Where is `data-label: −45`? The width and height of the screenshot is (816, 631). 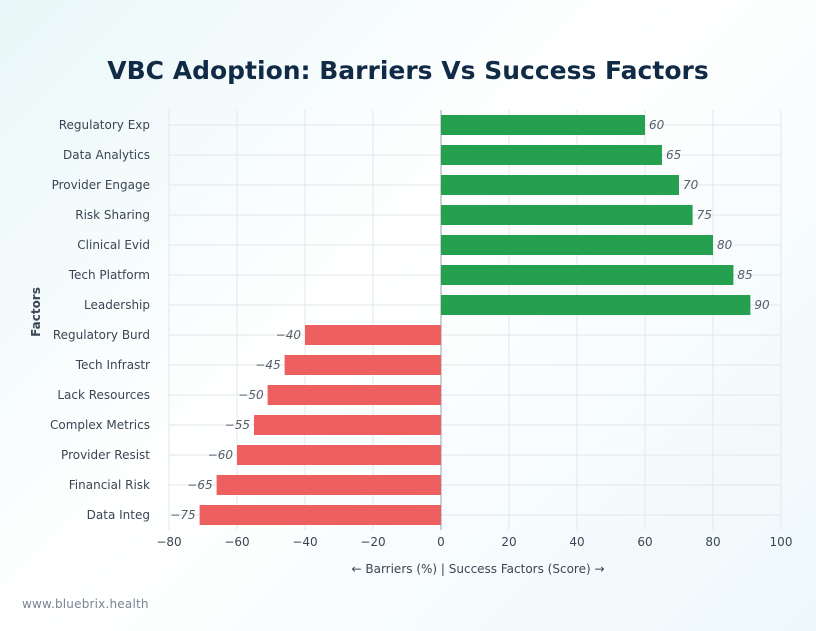 data-label: −45 is located at coordinates (267, 365).